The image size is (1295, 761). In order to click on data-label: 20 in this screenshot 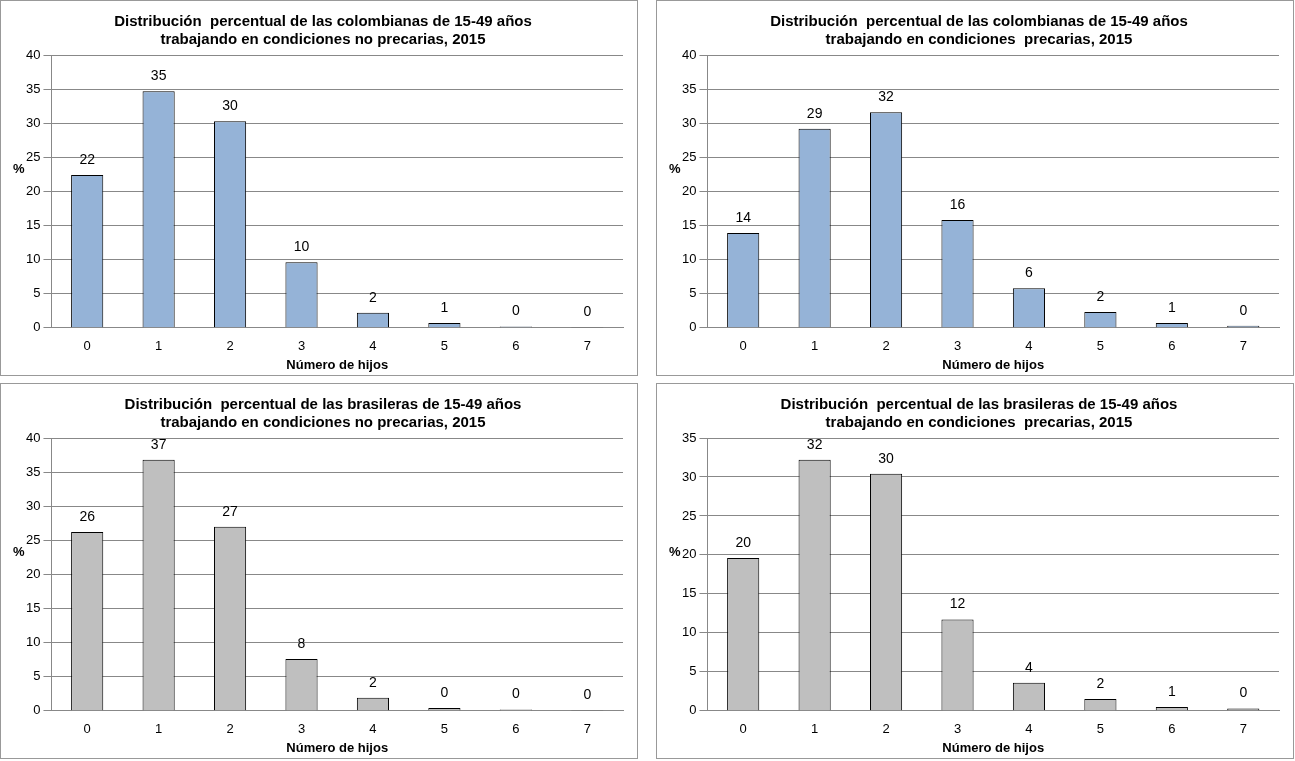, I will do `click(743, 541)`.